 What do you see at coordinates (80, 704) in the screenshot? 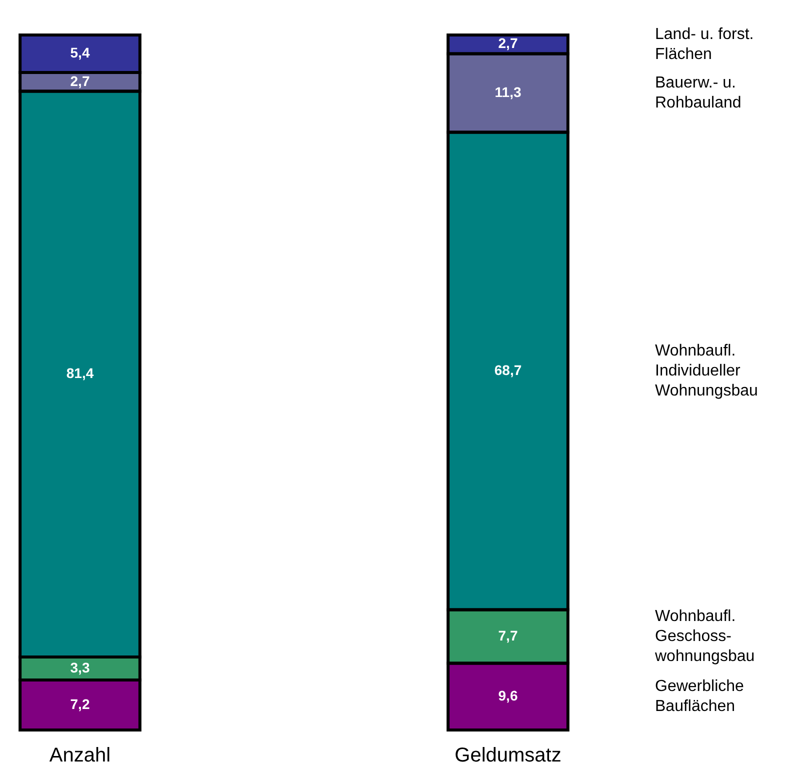
I see `data-label: 7,2` at bounding box center [80, 704].